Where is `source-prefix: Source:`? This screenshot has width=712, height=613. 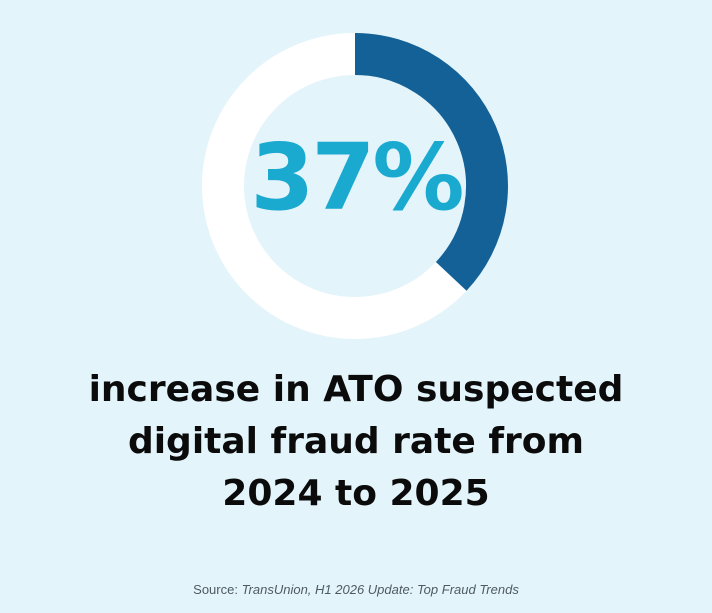
source-prefix: Source: is located at coordinates (217, 589).